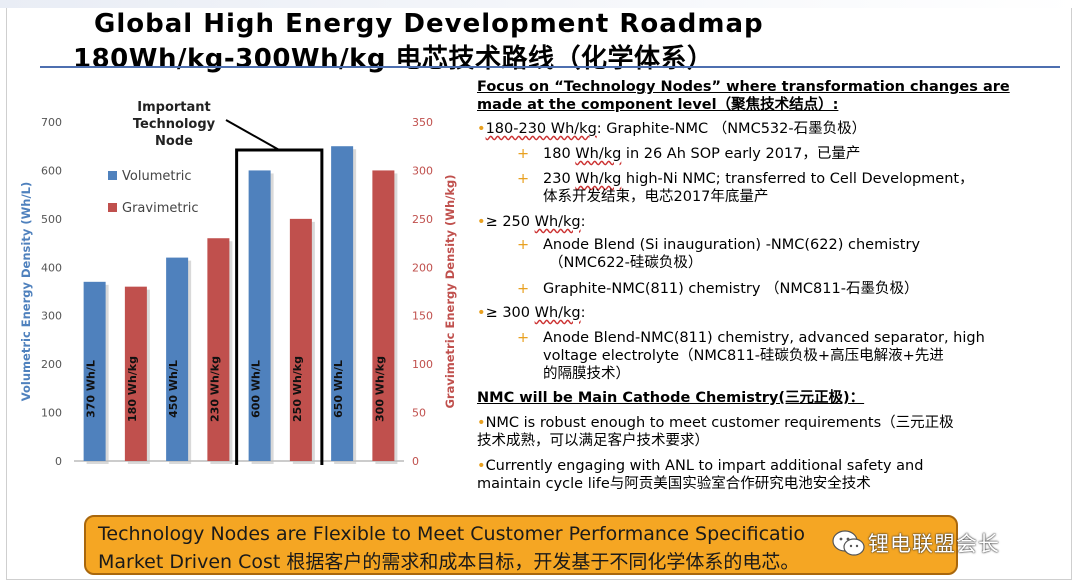 The image size is (1080, 586). What do you see at coordinates (26, 292) in the screenshot?
I see `y-left-axis-title: Volumetric Energy Density (Wh/L)` at bounding box center [26, 292].